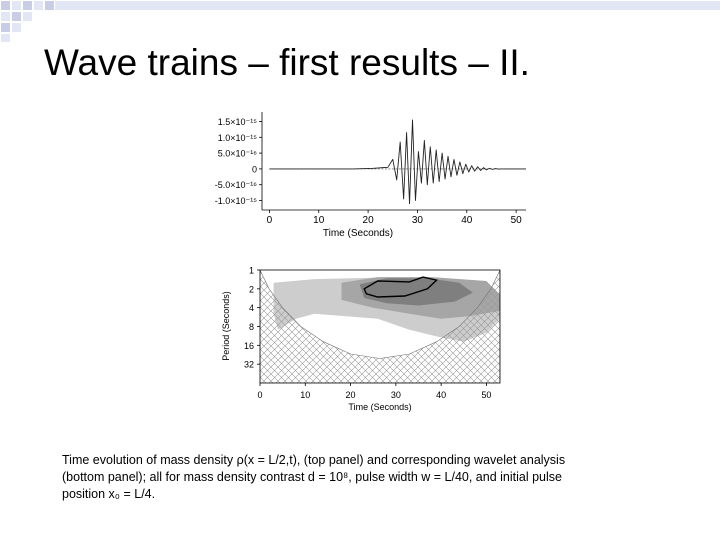  What do you see at coordinates (379, 407) in the screenshot?
I see `bottom-x-axis-label: Time (Seconds)` at bounding box center [379, 407].